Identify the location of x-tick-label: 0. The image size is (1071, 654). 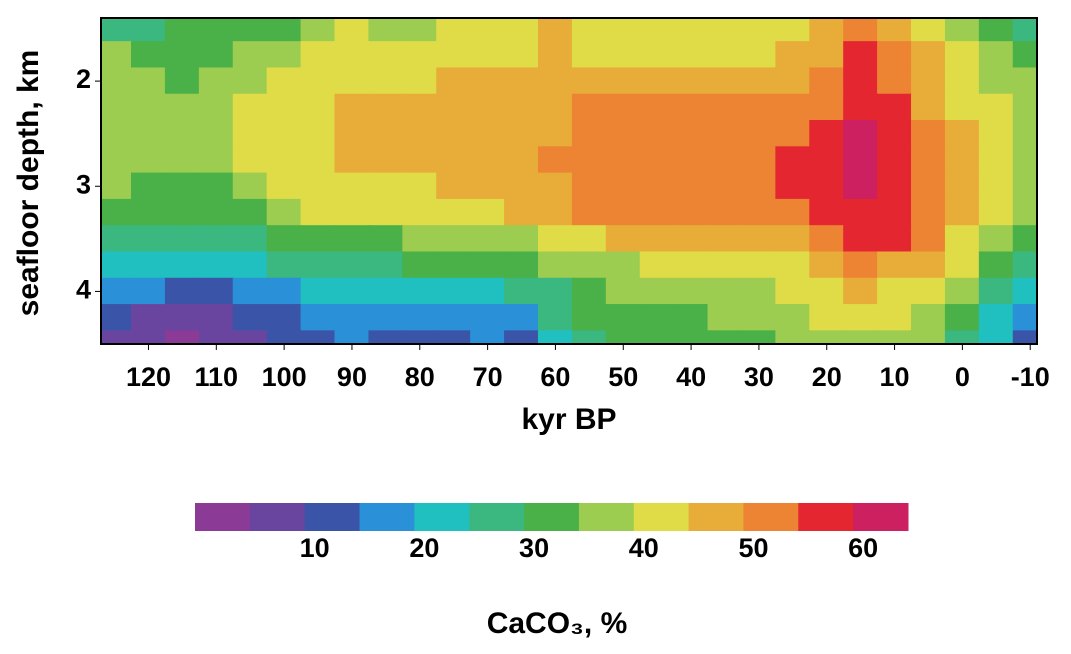
(962, 377).